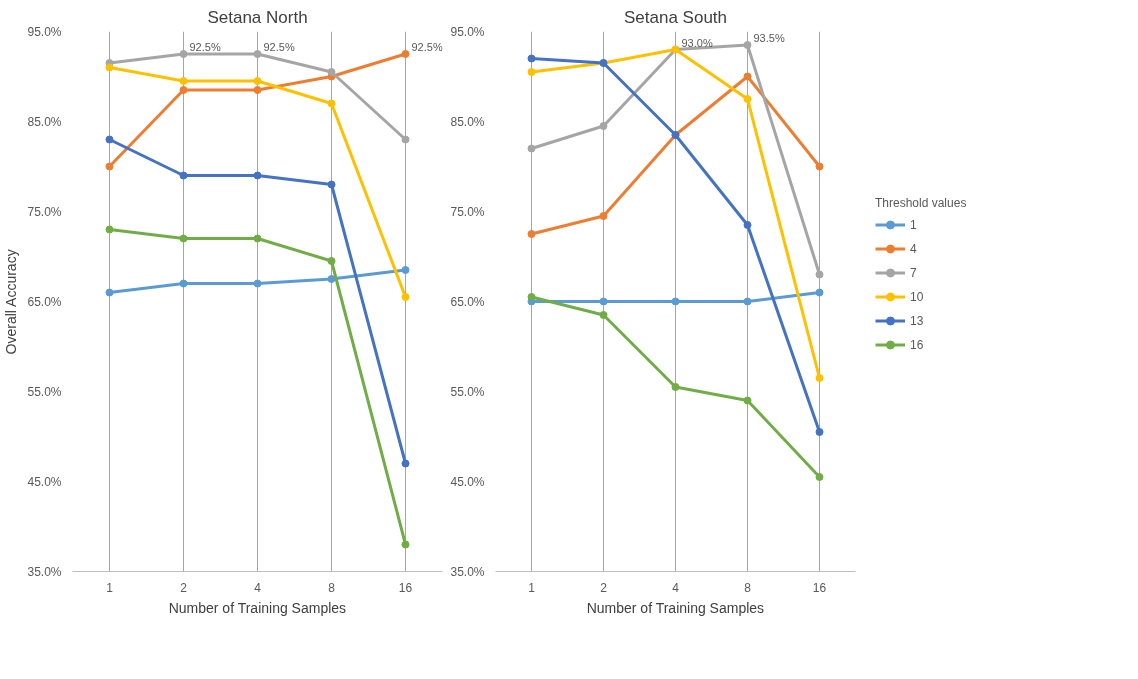 This screenshot has height=679, width=1138. Describe the element at coordinates (914, 248) in the screenshot. I see `legend-label: 4` at that location.